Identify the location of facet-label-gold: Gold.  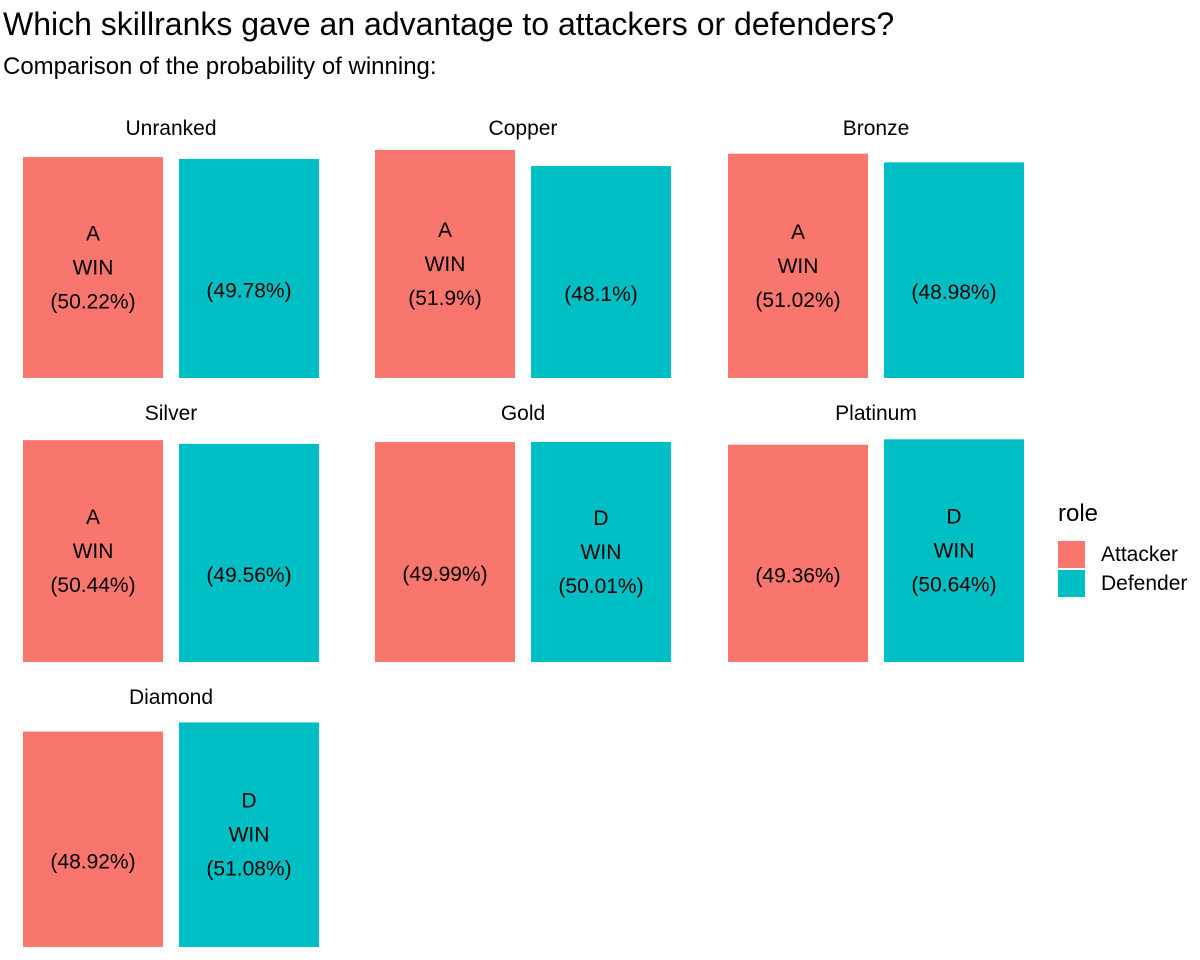
(523, 413).